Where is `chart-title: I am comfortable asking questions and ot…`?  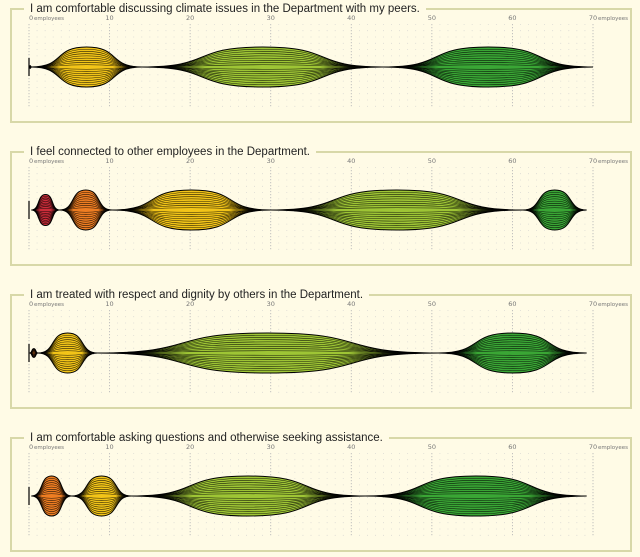
chart-title: I am comfortable asking questions and ot… is located at coordinates (206, 438).